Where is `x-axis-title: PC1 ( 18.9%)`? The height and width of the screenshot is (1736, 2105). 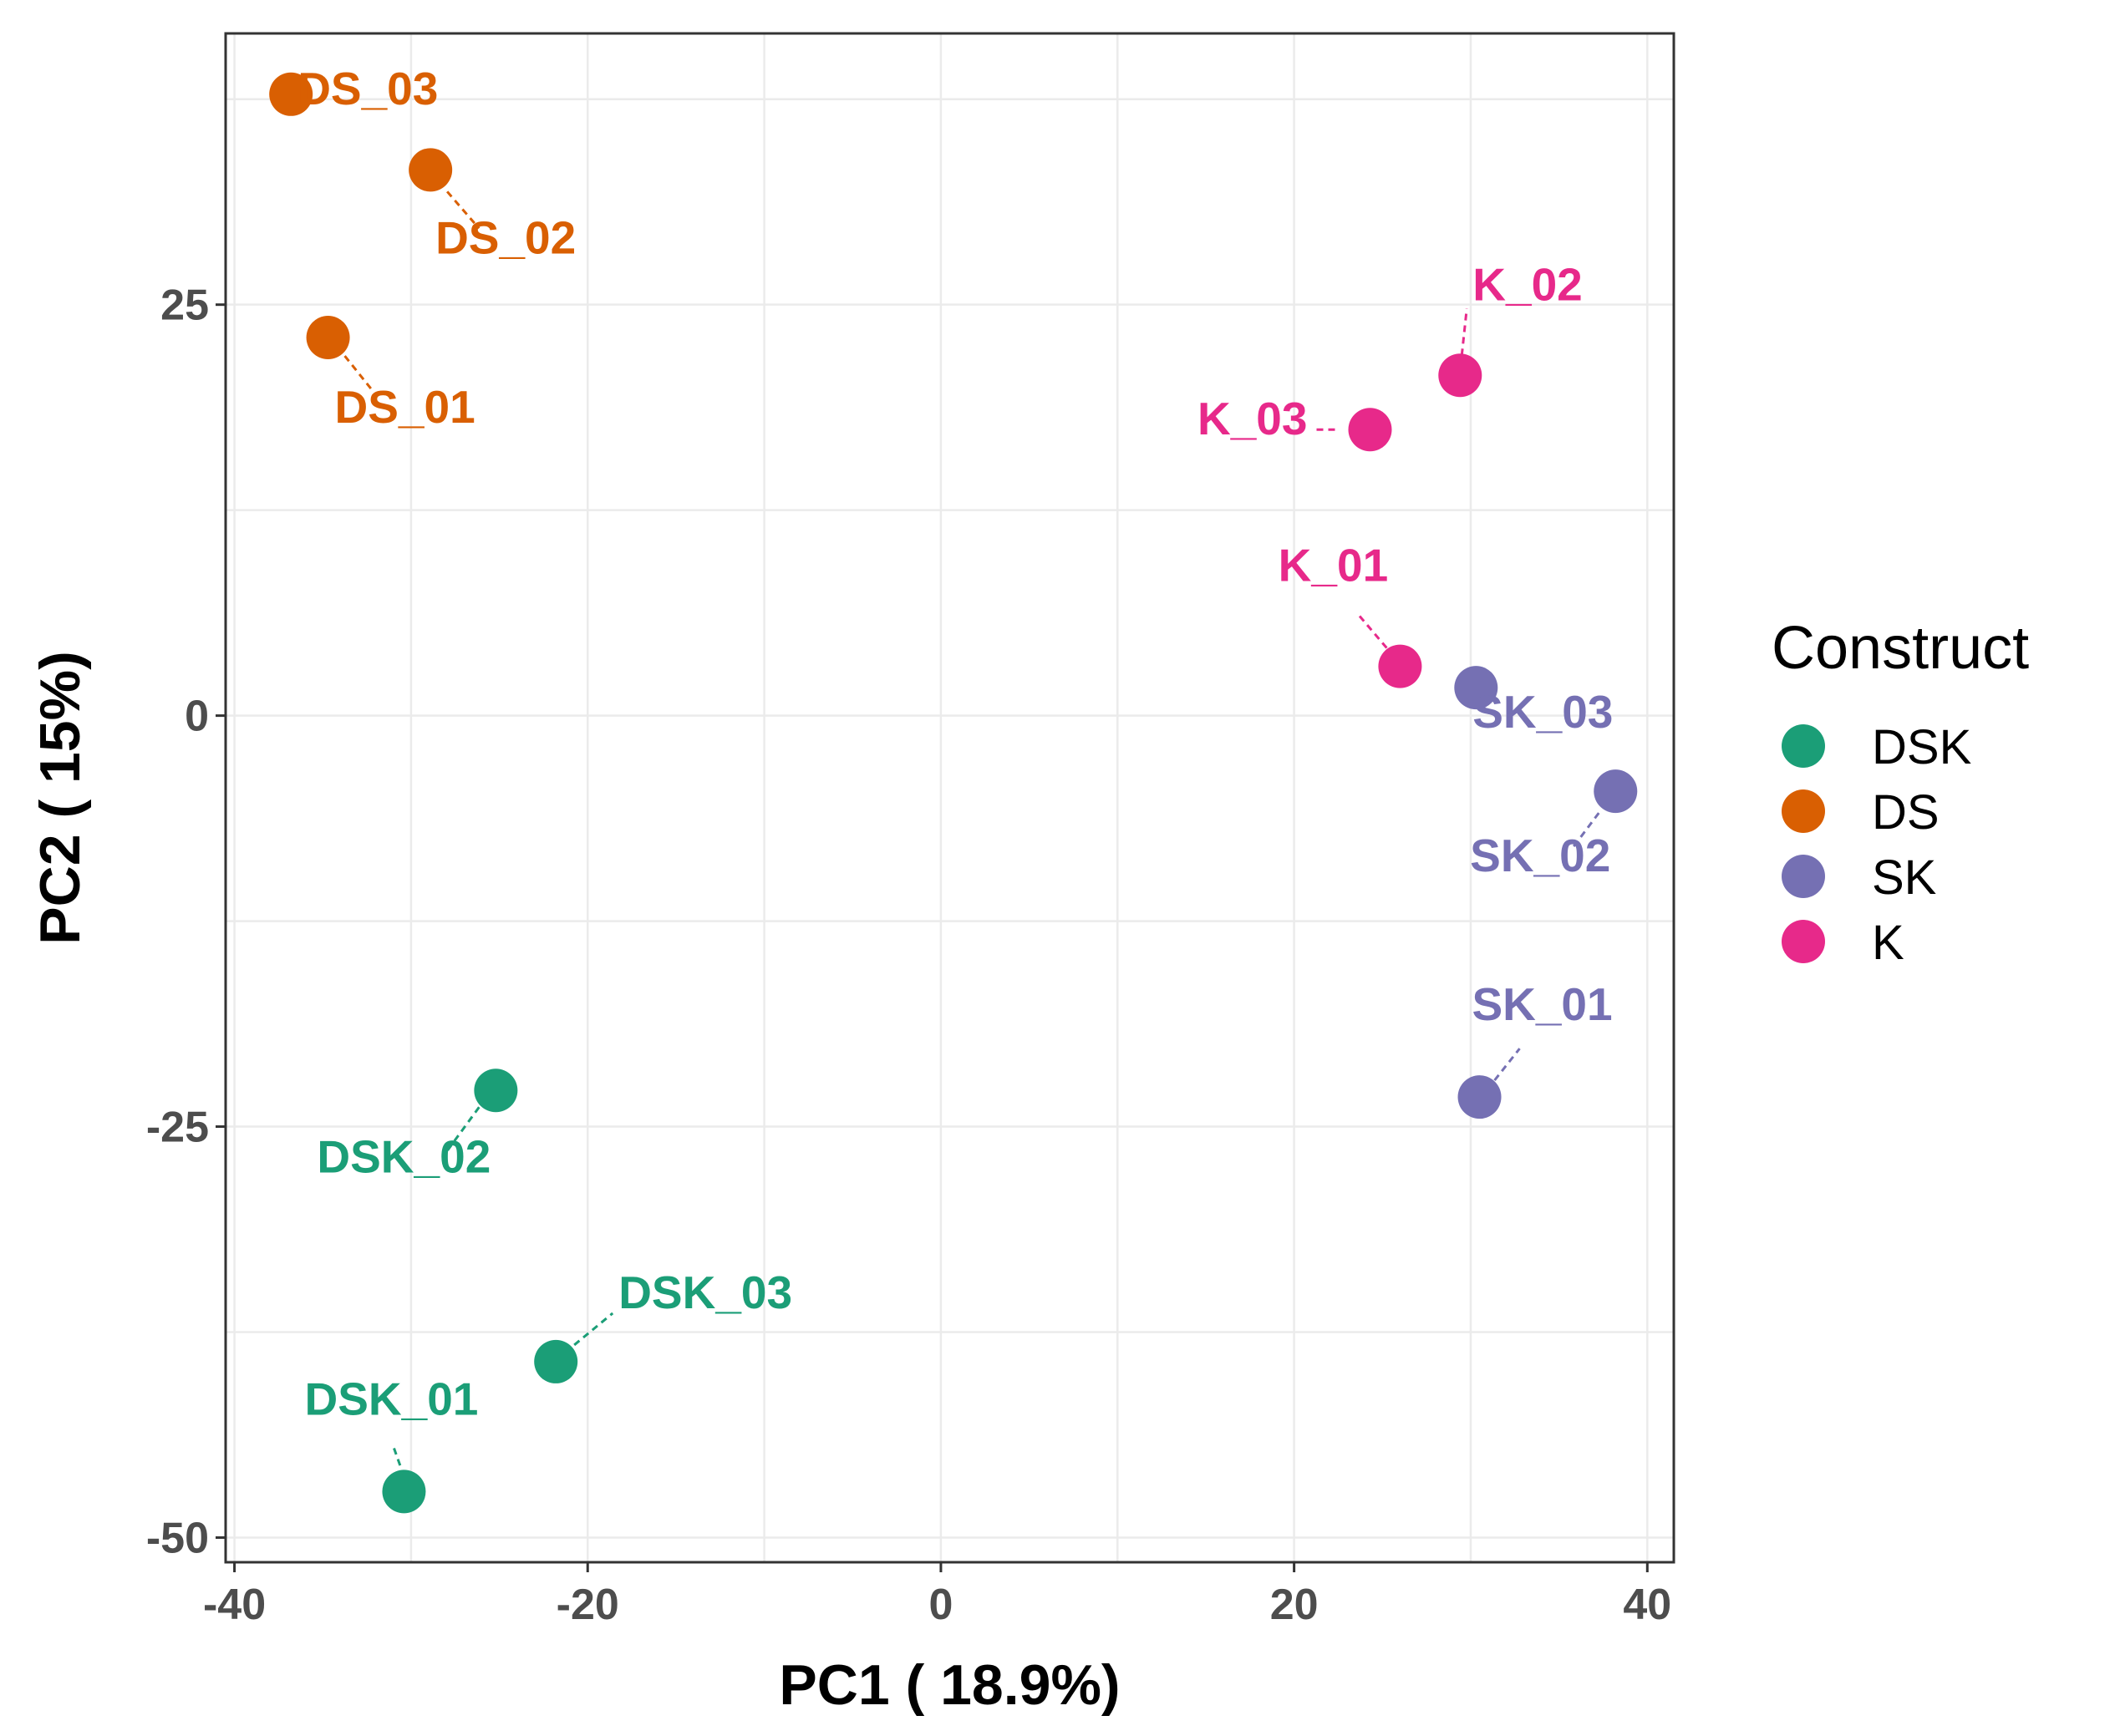 x-axis-title: PC1 ( 18.9%) is located at coordinates (949, 1685).